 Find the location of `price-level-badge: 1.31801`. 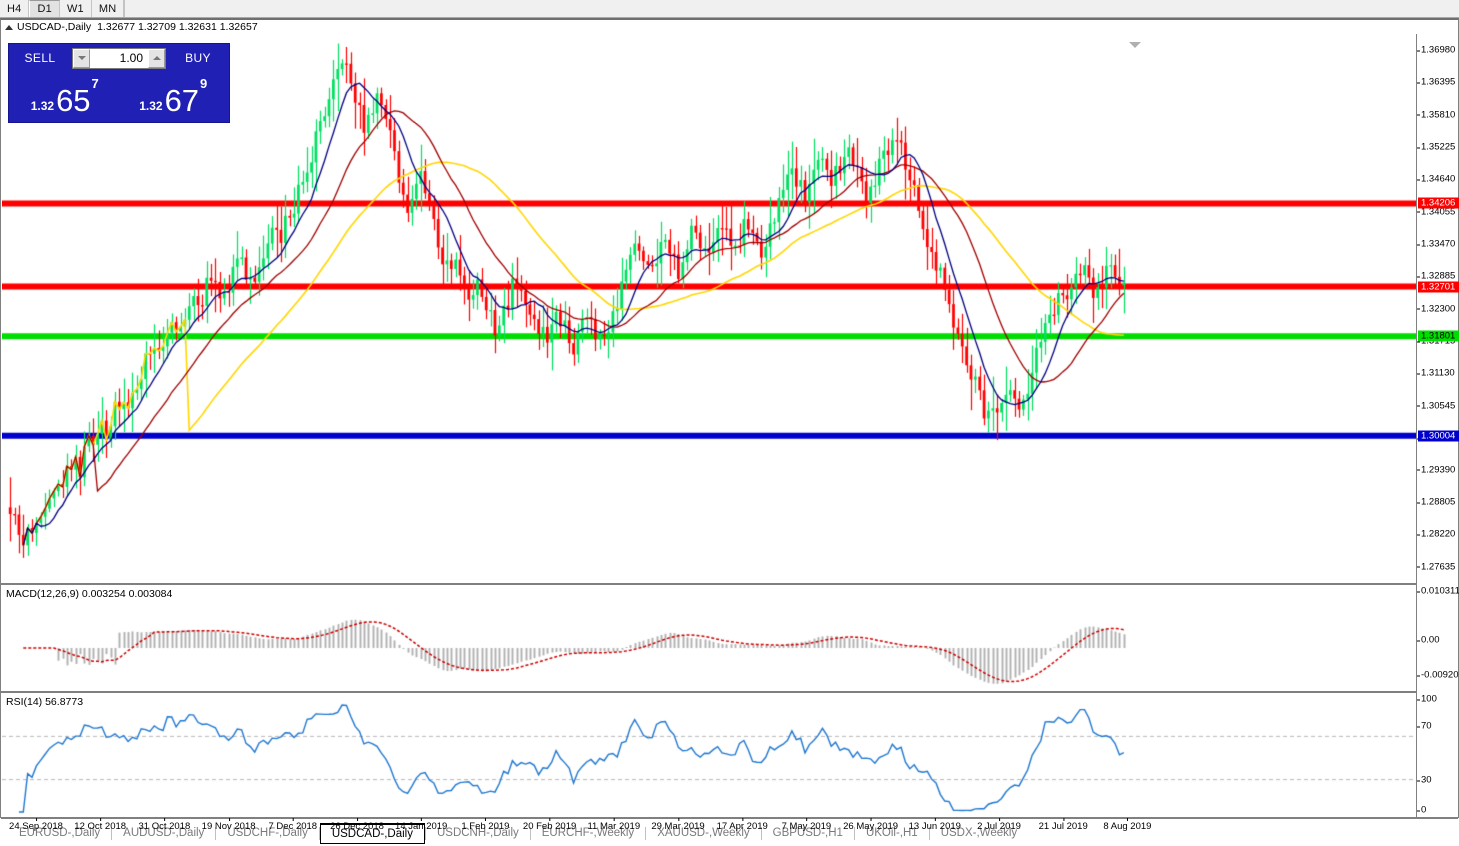

price-level-badge: 1.31801 is located at coordinates (1438, 336).